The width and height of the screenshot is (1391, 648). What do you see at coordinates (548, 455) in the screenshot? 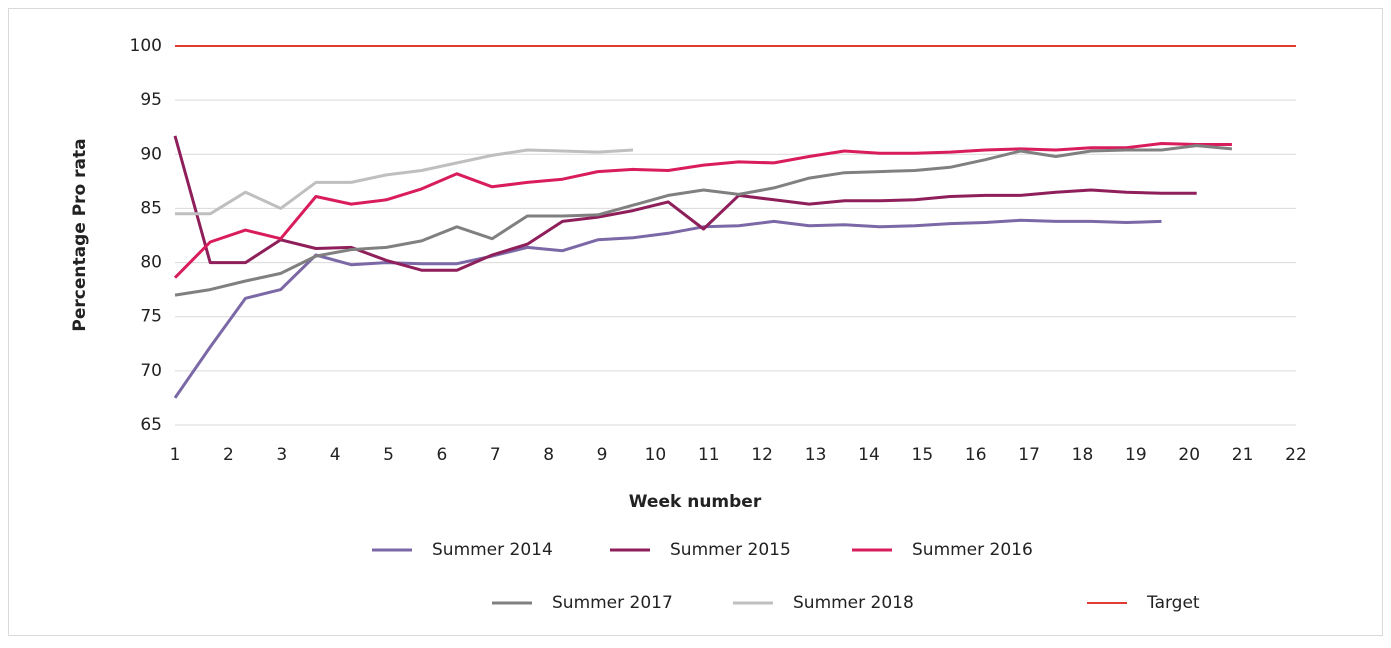
I see `x-tick-label: 8` at bounding box center [548, 455].